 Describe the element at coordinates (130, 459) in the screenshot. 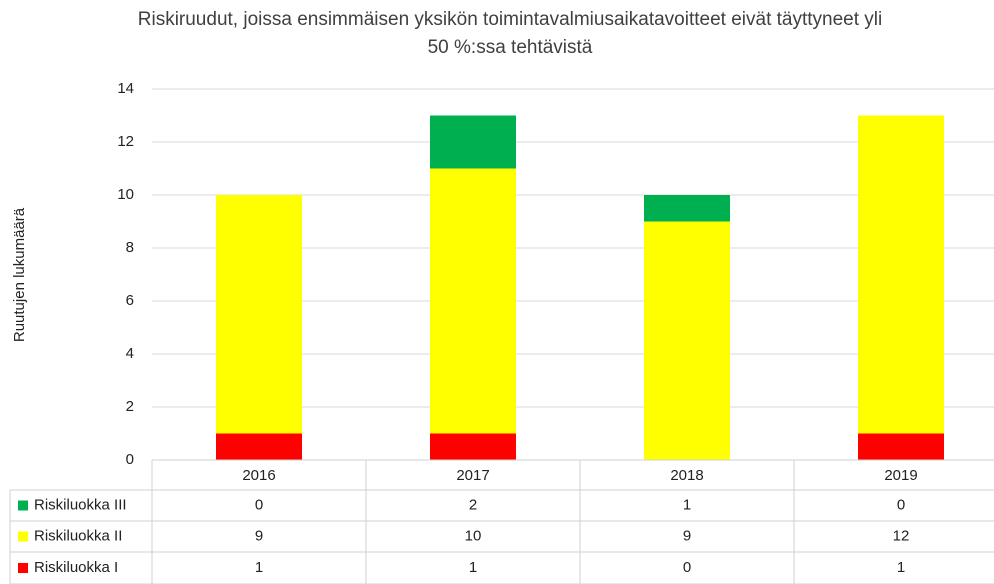

I see `y-tick-label: 0` at that location.